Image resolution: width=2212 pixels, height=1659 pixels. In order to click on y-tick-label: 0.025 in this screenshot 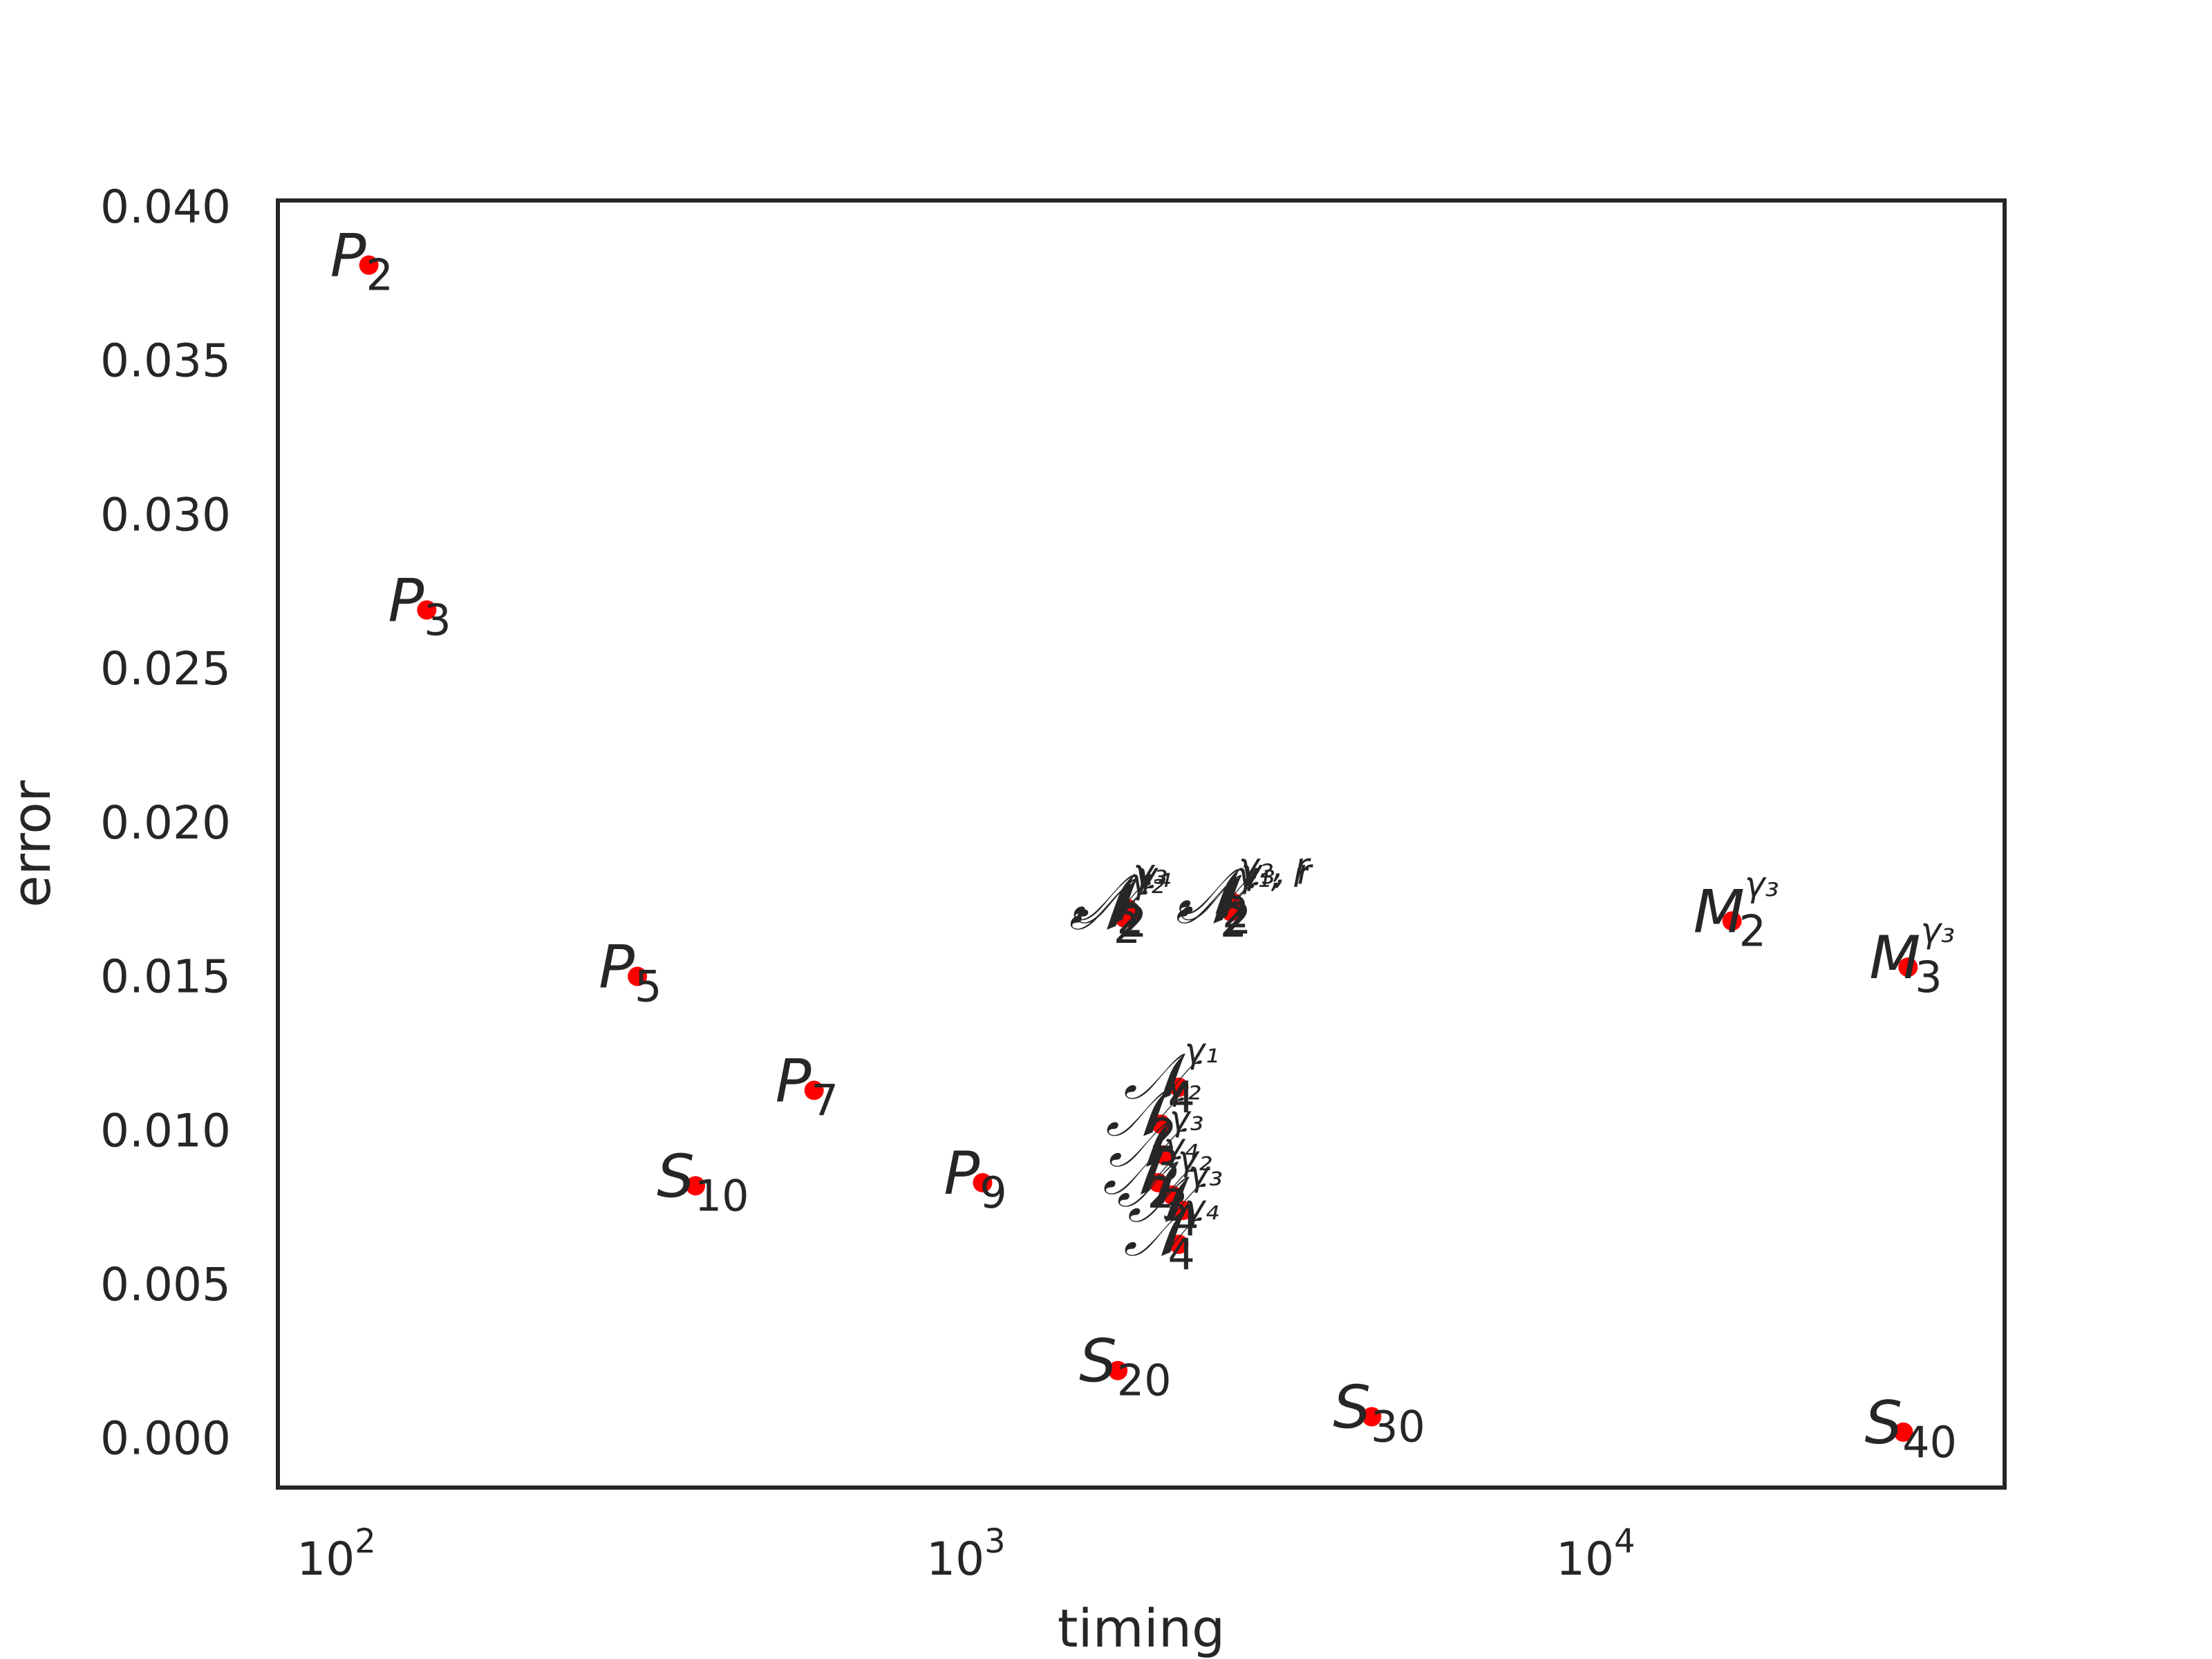, I will do `click(165, 668)`.